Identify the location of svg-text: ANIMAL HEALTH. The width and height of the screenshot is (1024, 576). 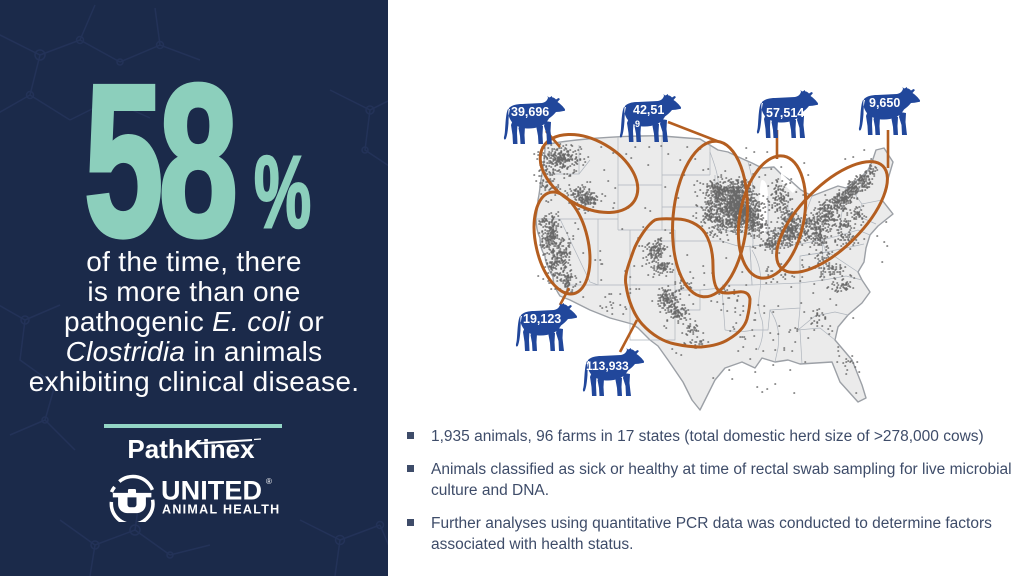
(221, 510).